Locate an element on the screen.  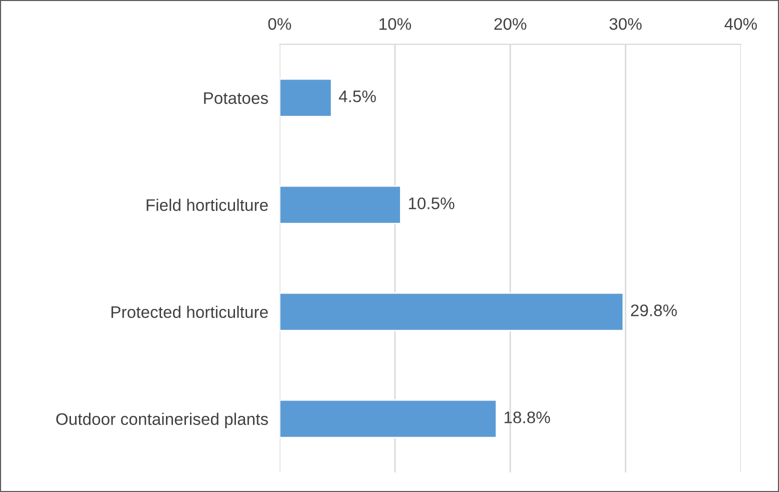
text: 29.8% is located at coordinates (654, 310).